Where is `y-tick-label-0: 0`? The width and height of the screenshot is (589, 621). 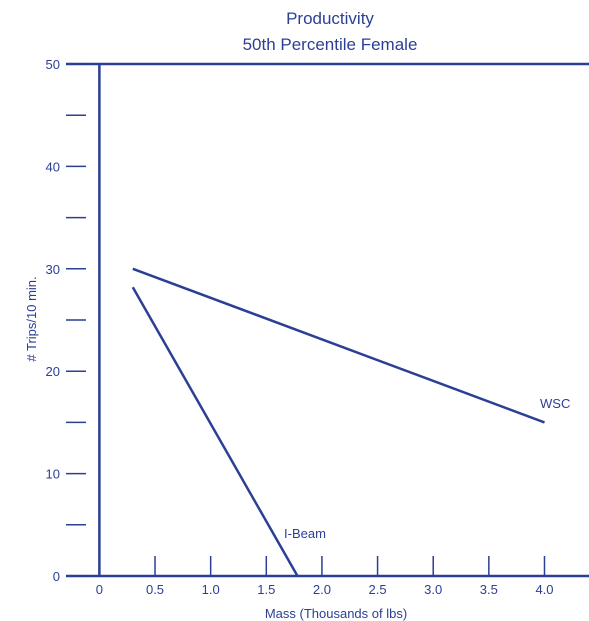 y-tick-label-0: 0 is located at coordinates (56, 576).